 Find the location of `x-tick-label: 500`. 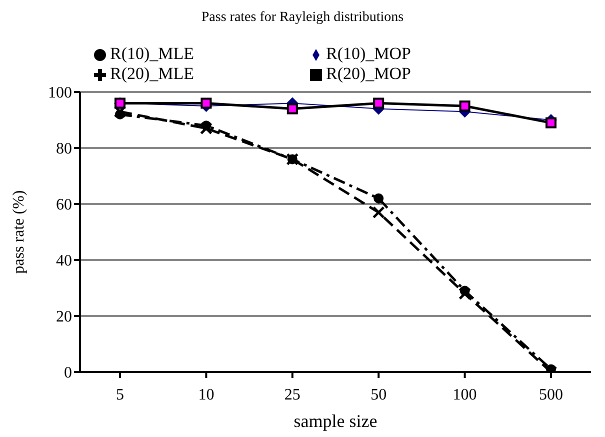

x-tick-label: 500 is located at coordinates (551, 395).